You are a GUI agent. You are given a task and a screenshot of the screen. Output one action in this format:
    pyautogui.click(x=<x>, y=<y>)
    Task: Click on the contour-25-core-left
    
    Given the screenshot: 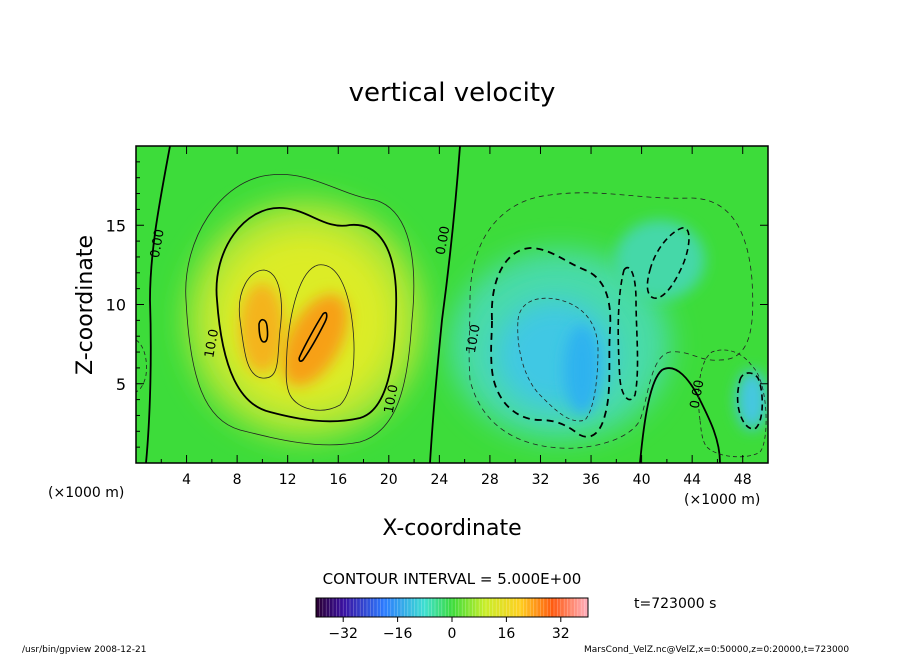 What is the action you would take?
    pyautogui.click(x=263, y=330)
    